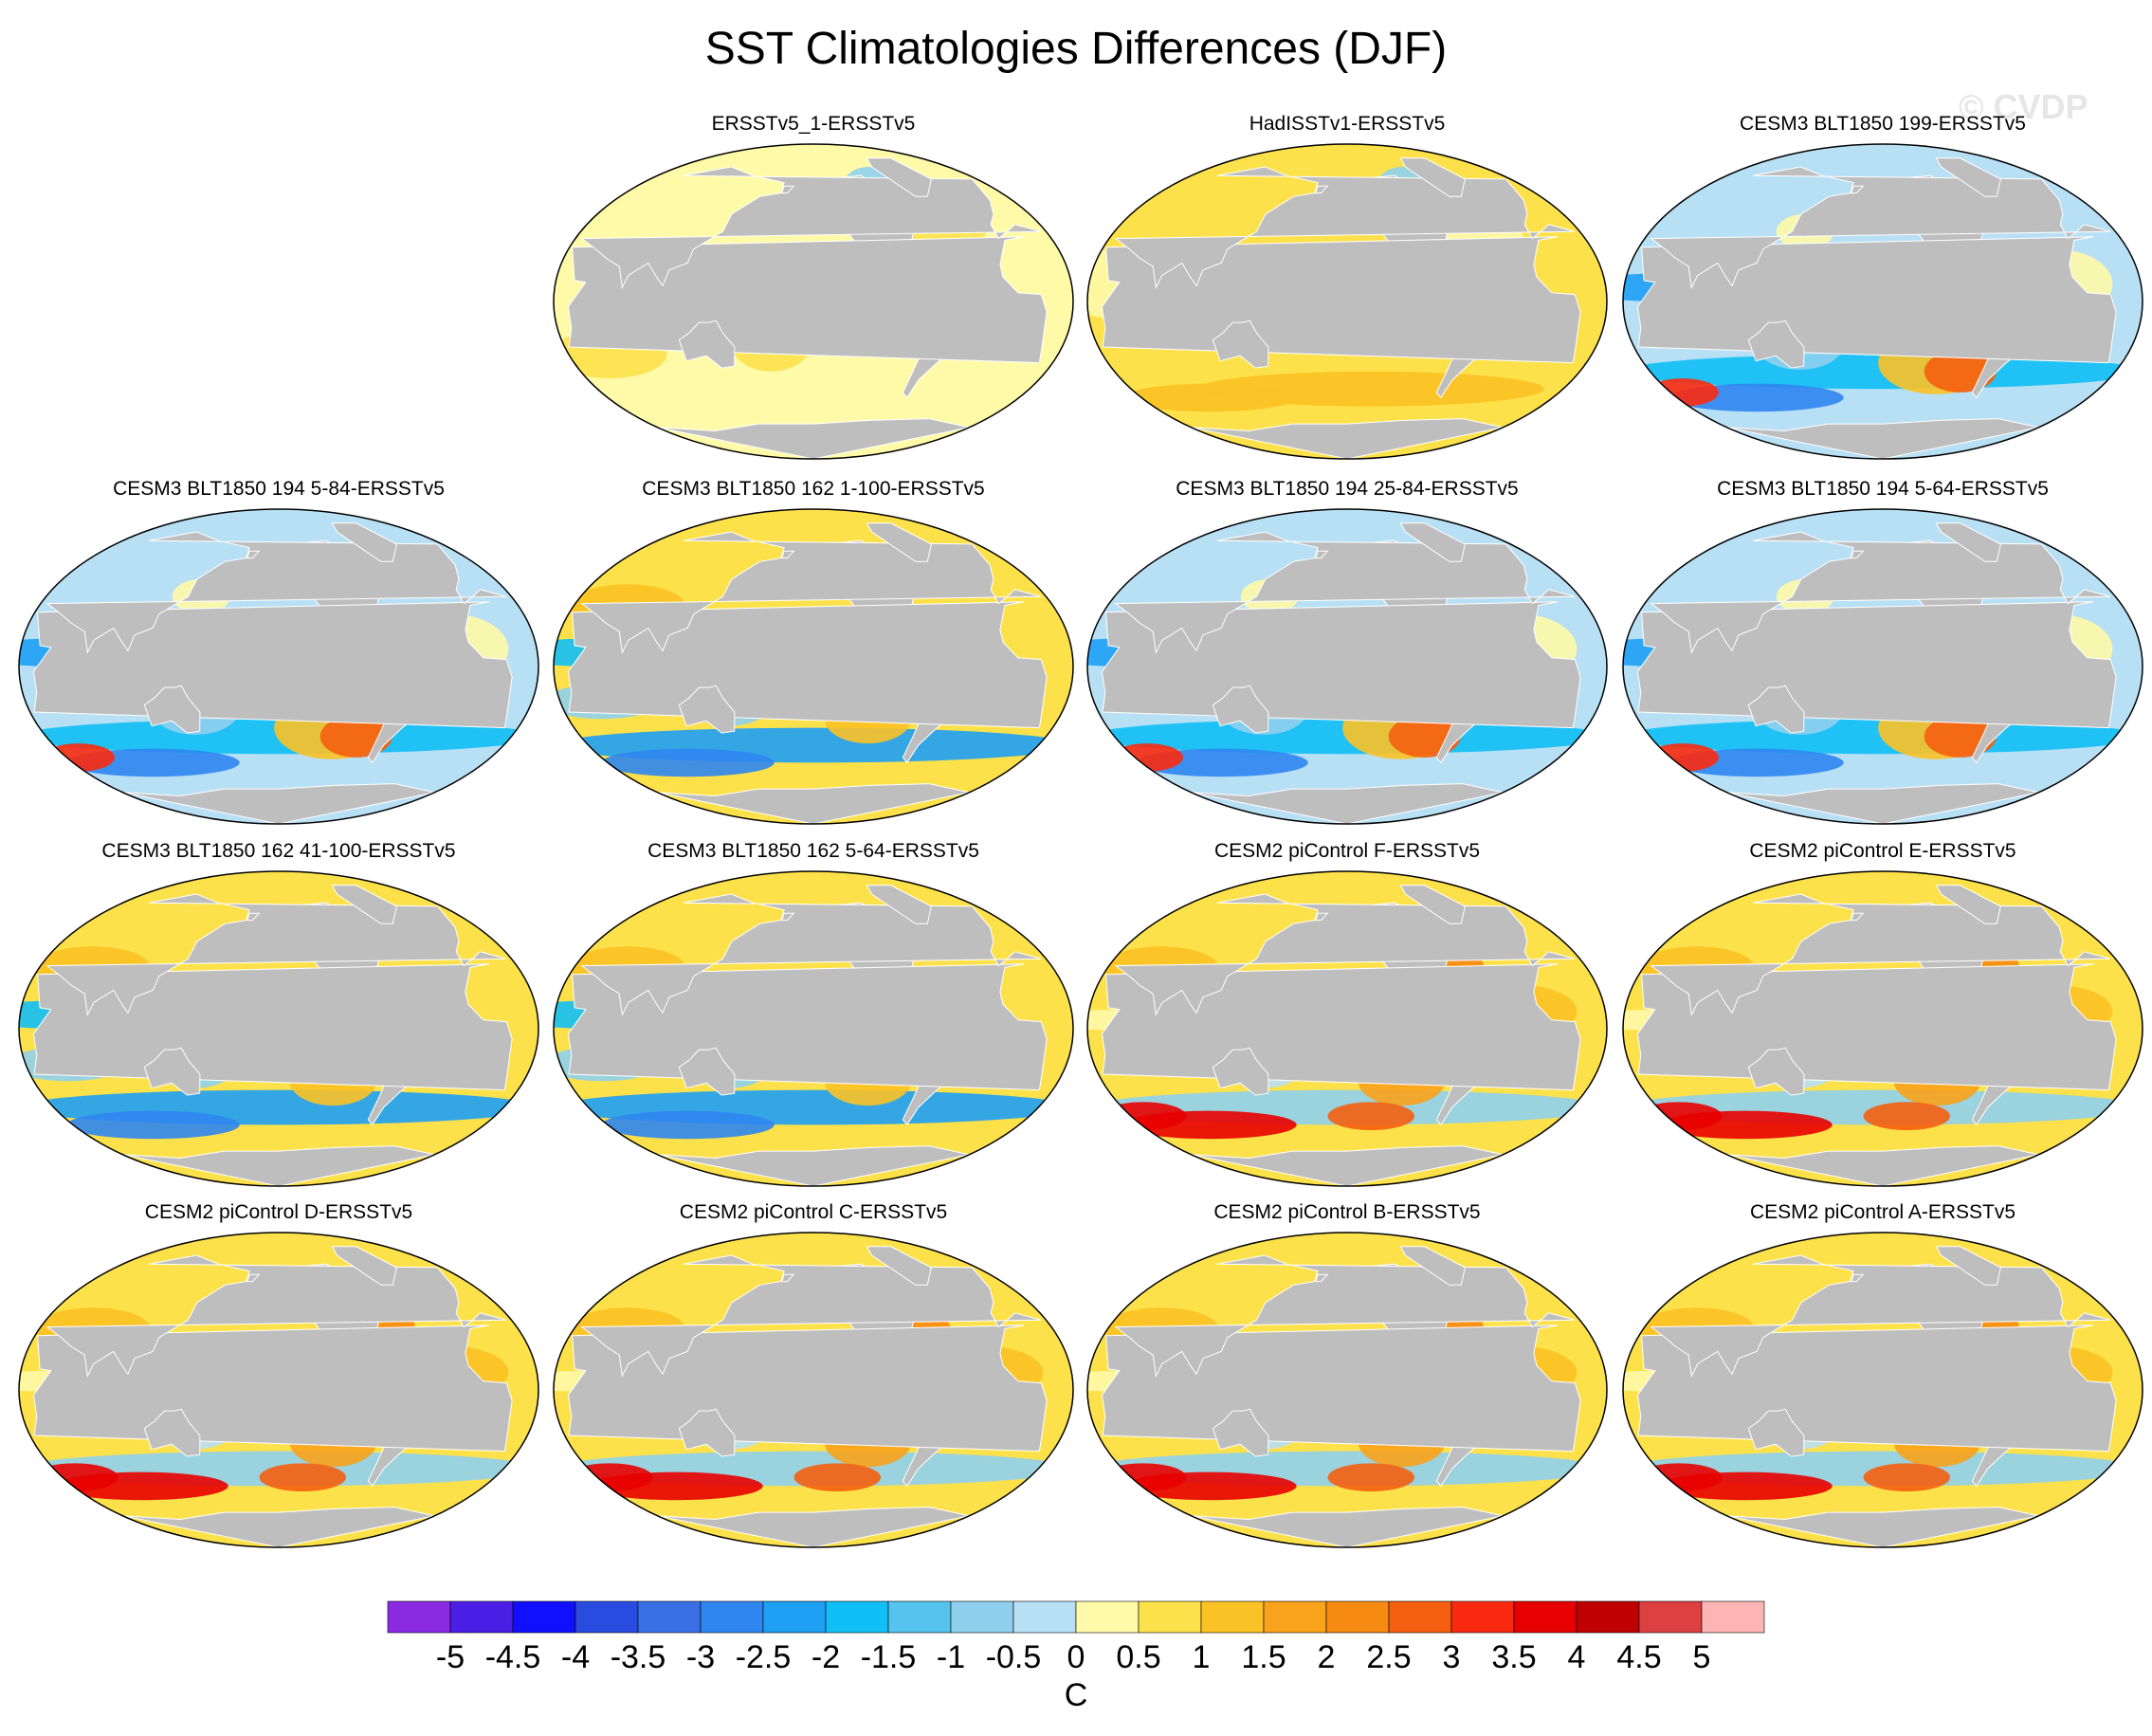 The height and width of the screenshot is (1736, 2152). I want to click on colorbar-tick-label: -1.5, so click(889, 1657).